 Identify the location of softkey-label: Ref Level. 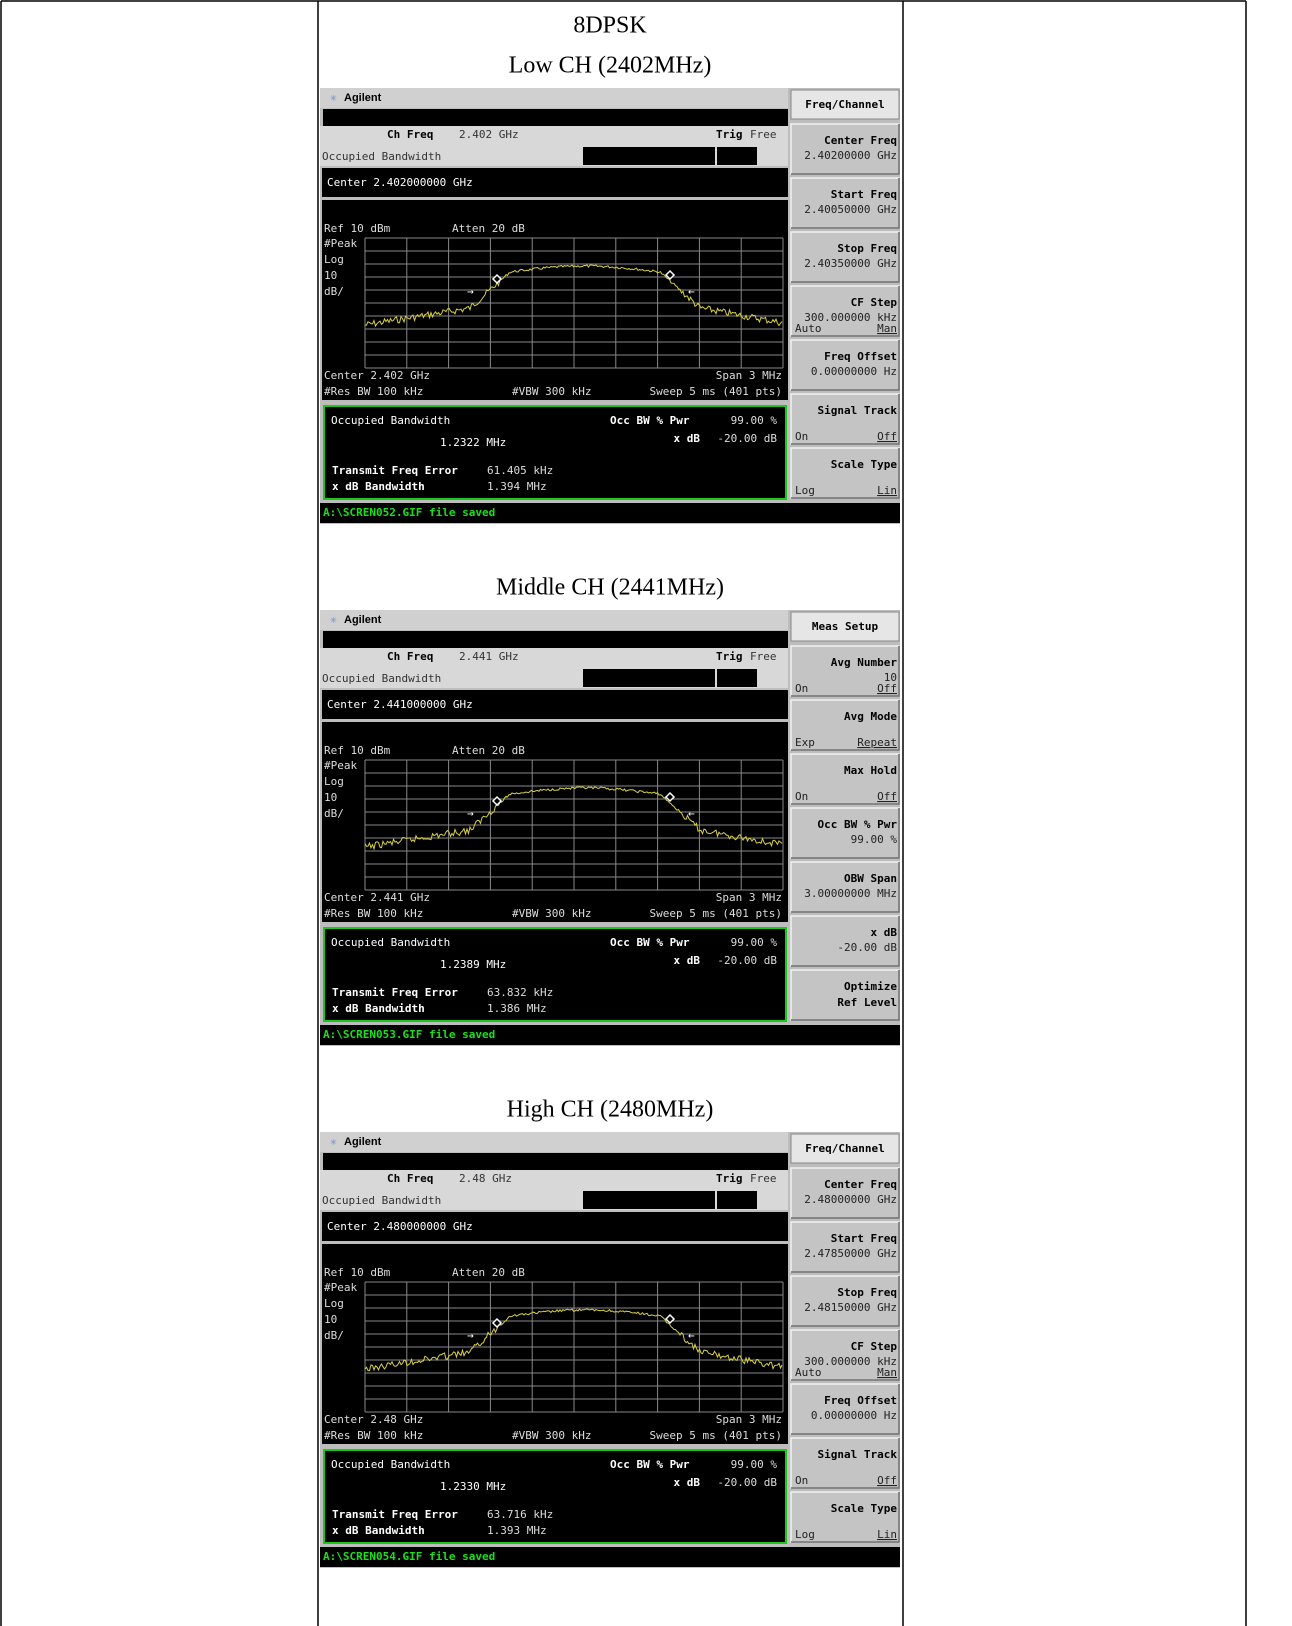
(867, 1002).